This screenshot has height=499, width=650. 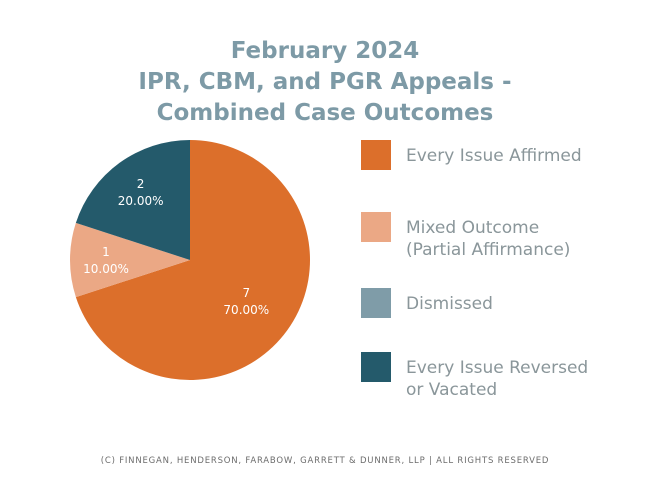 What do you see at coordinates (325, 113) in the screenshot?
I see `chart-title-line-3: Combined Case Outcomes` at bounding box center [325, 113].